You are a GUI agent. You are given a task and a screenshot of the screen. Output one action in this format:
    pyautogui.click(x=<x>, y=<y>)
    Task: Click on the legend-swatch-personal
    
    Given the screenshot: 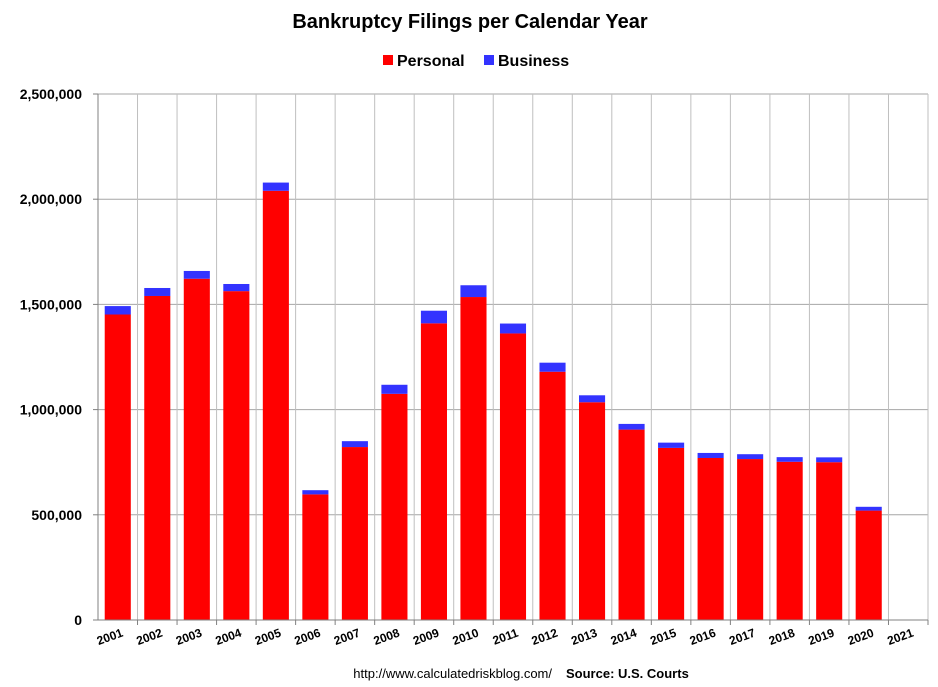 What is the action you would take?
    pyautogui.click(x=388, y=60)
    